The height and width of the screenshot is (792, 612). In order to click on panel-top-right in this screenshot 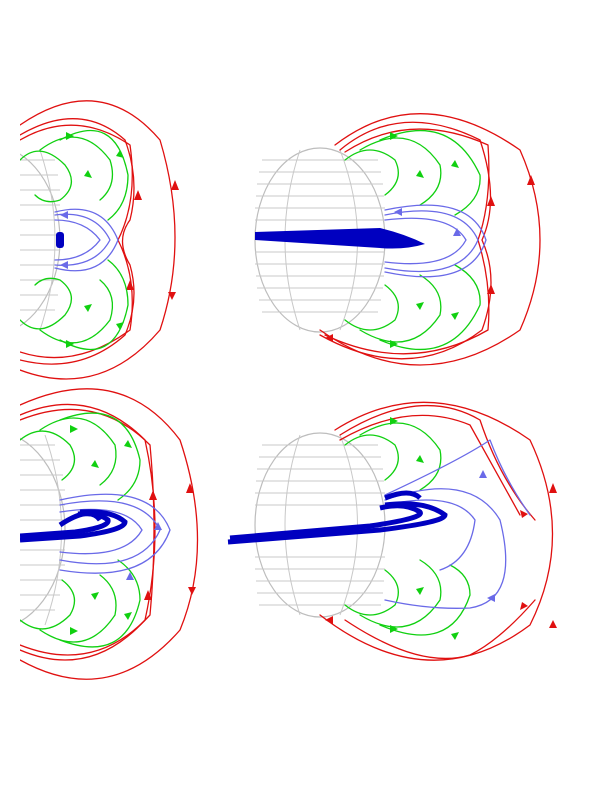, I will do `click(397, 239)`.